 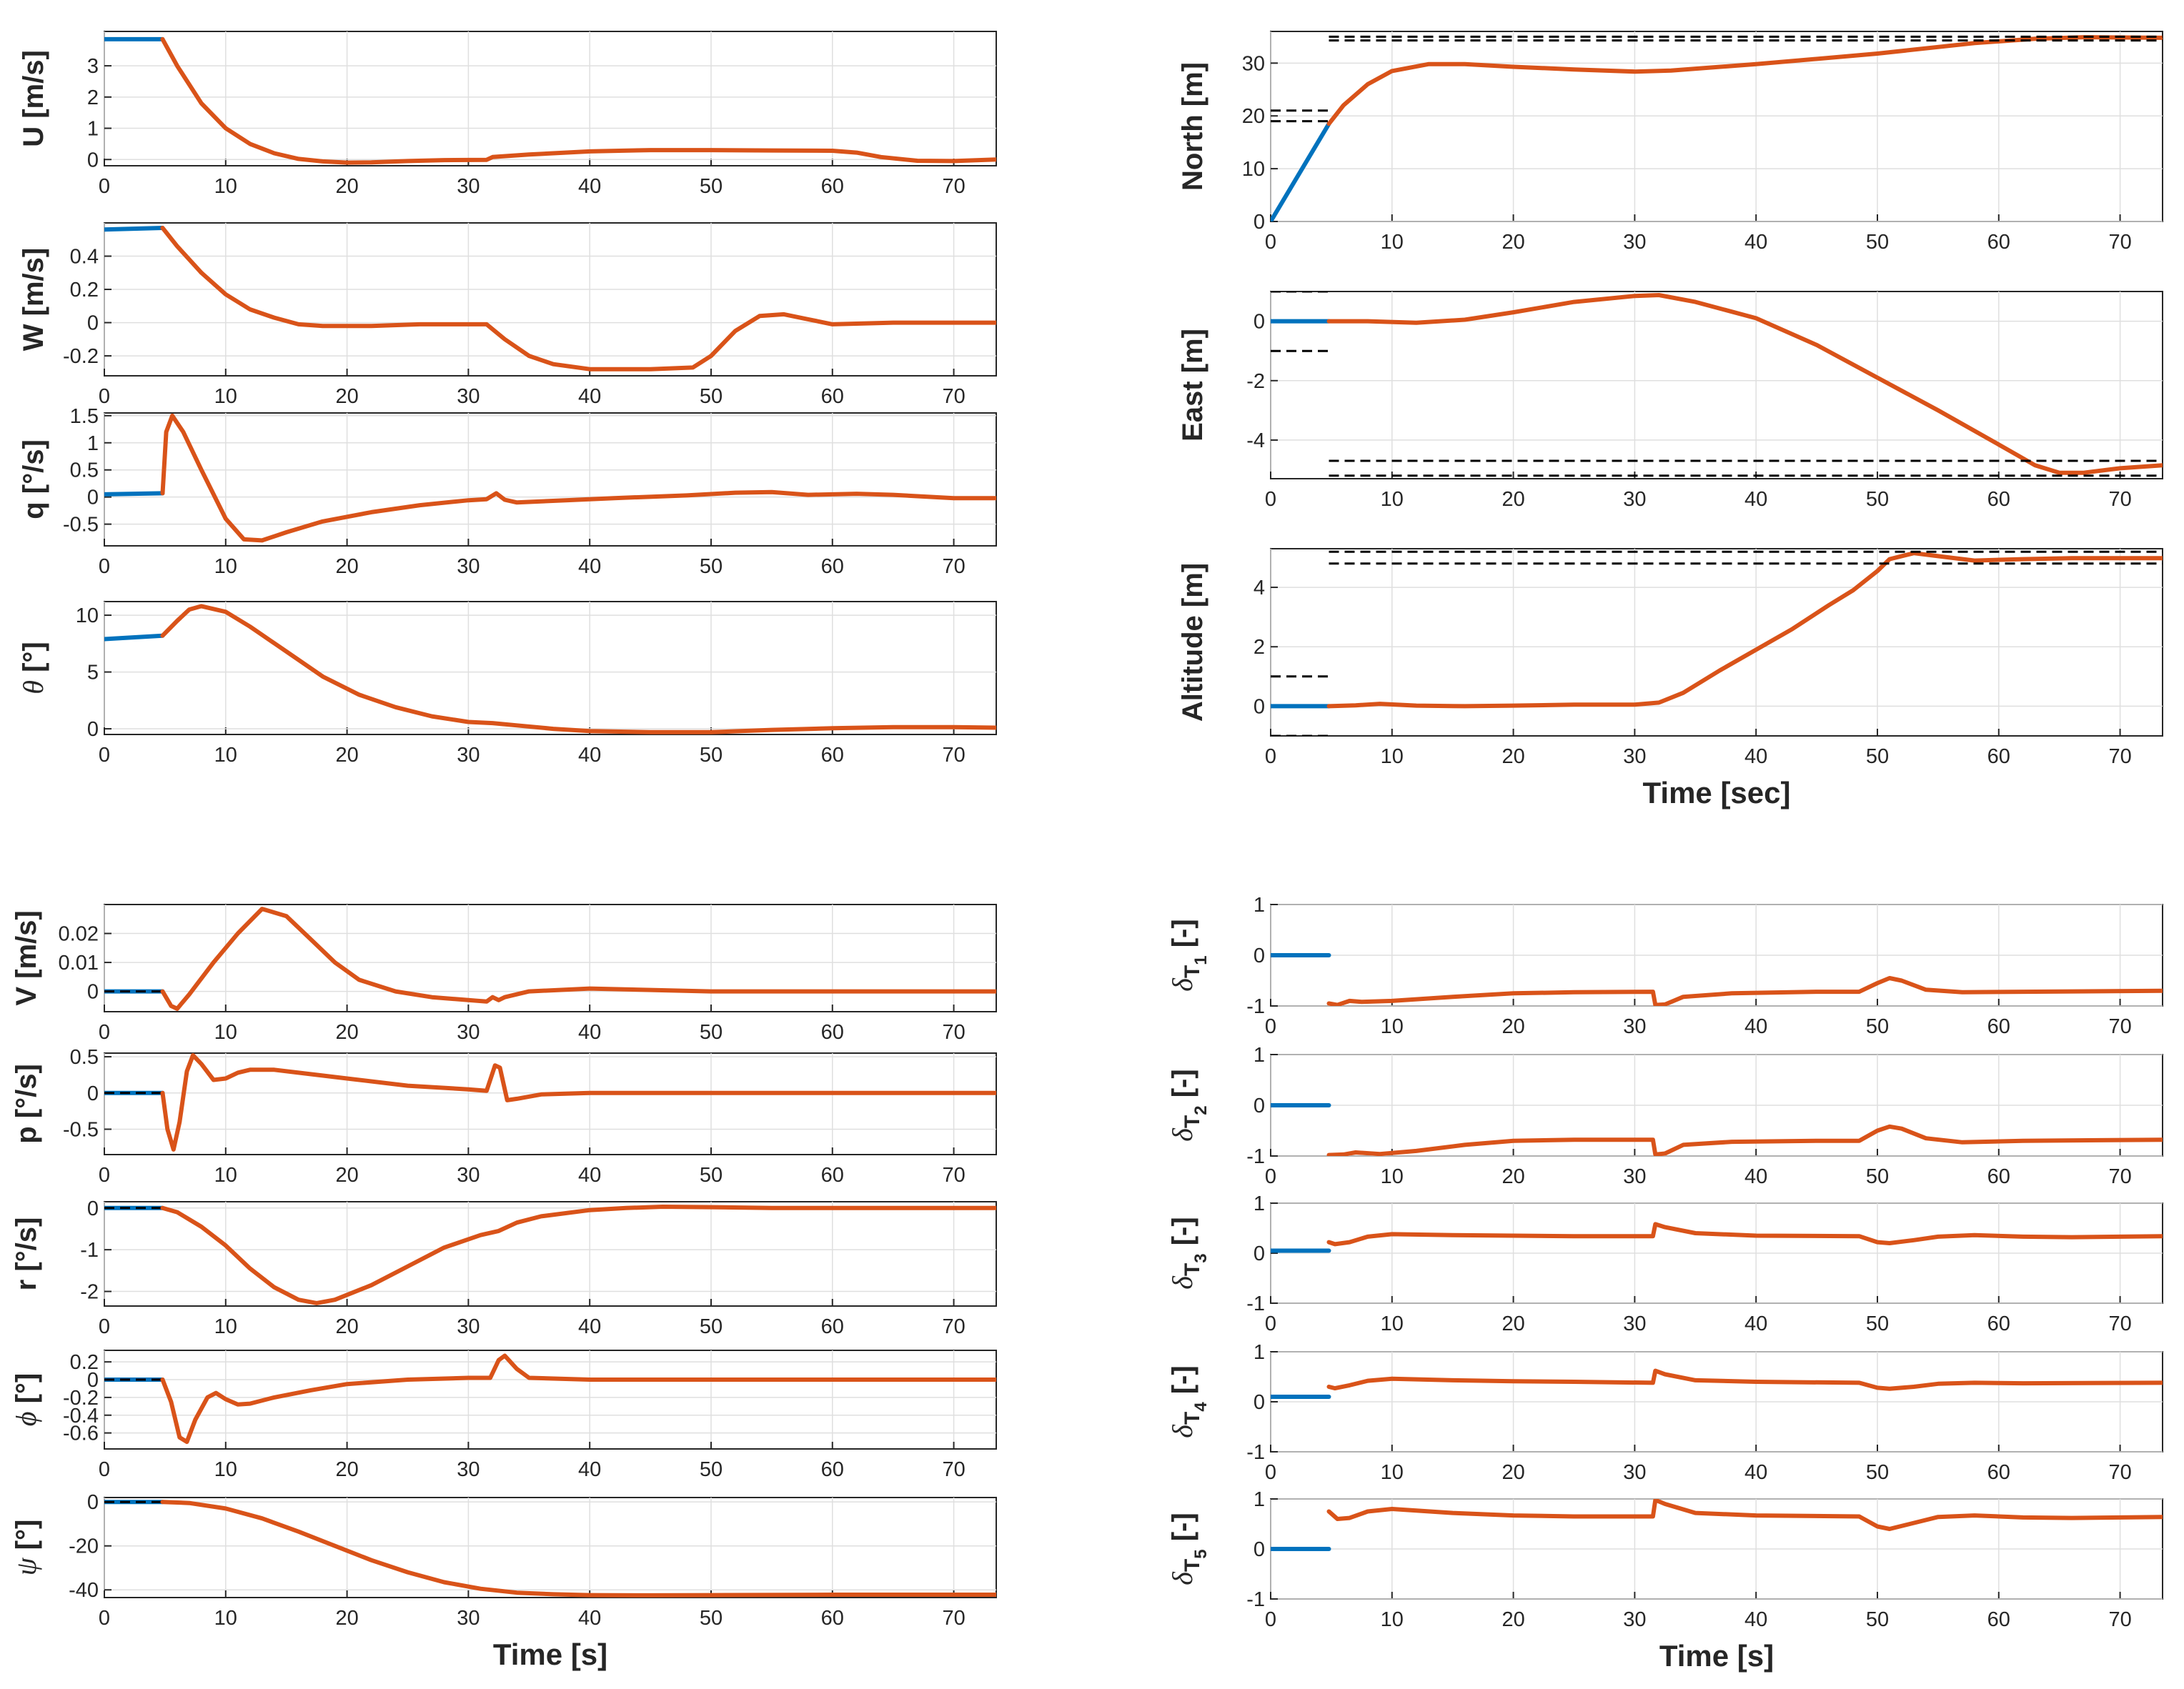 I want to click on series-line-post-phi, so click(x=578, y=1399).